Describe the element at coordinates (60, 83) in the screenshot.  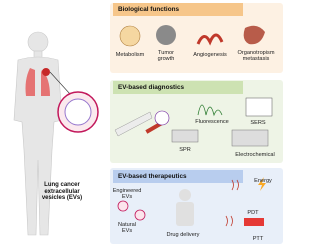
I see `connector` at that location.